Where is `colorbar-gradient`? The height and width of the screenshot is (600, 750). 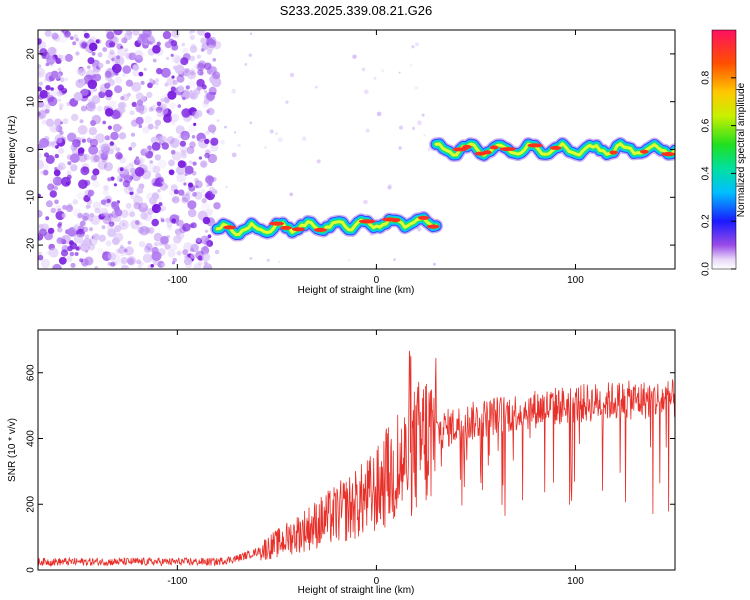 colorbar-gradient is located at coordinates (724, 149).